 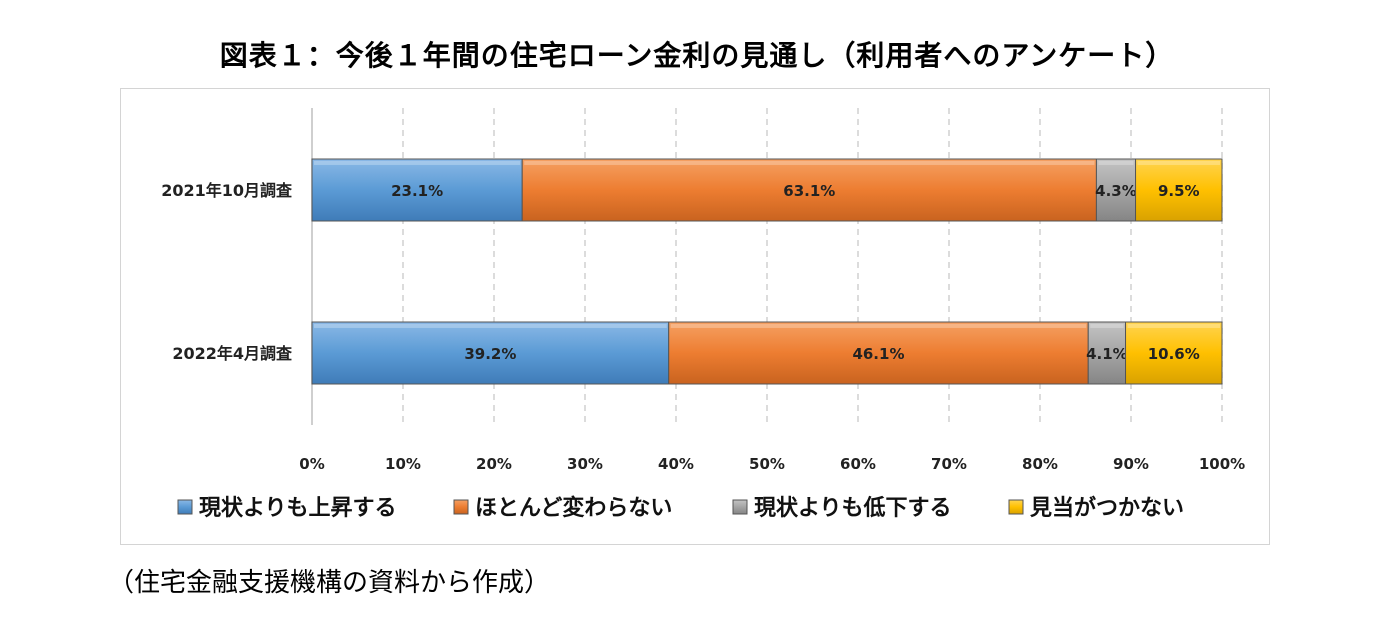 What do you see at coordinates (858, 464) in the screenshot?
I see `x-tick-label: 60%` at bounding box center [858, 464].